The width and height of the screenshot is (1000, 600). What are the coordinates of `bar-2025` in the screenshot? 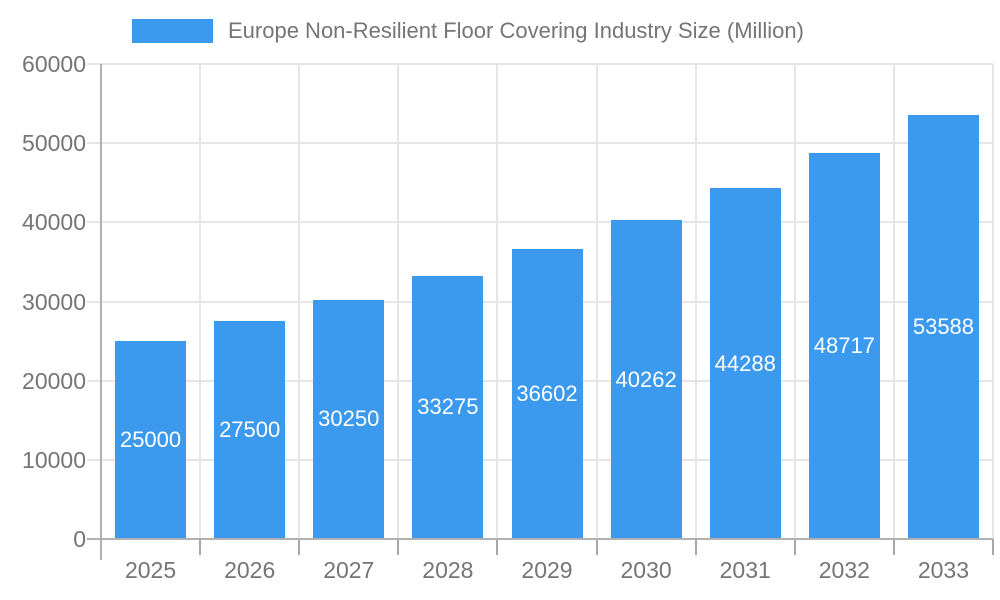 It's located at (151, 440).